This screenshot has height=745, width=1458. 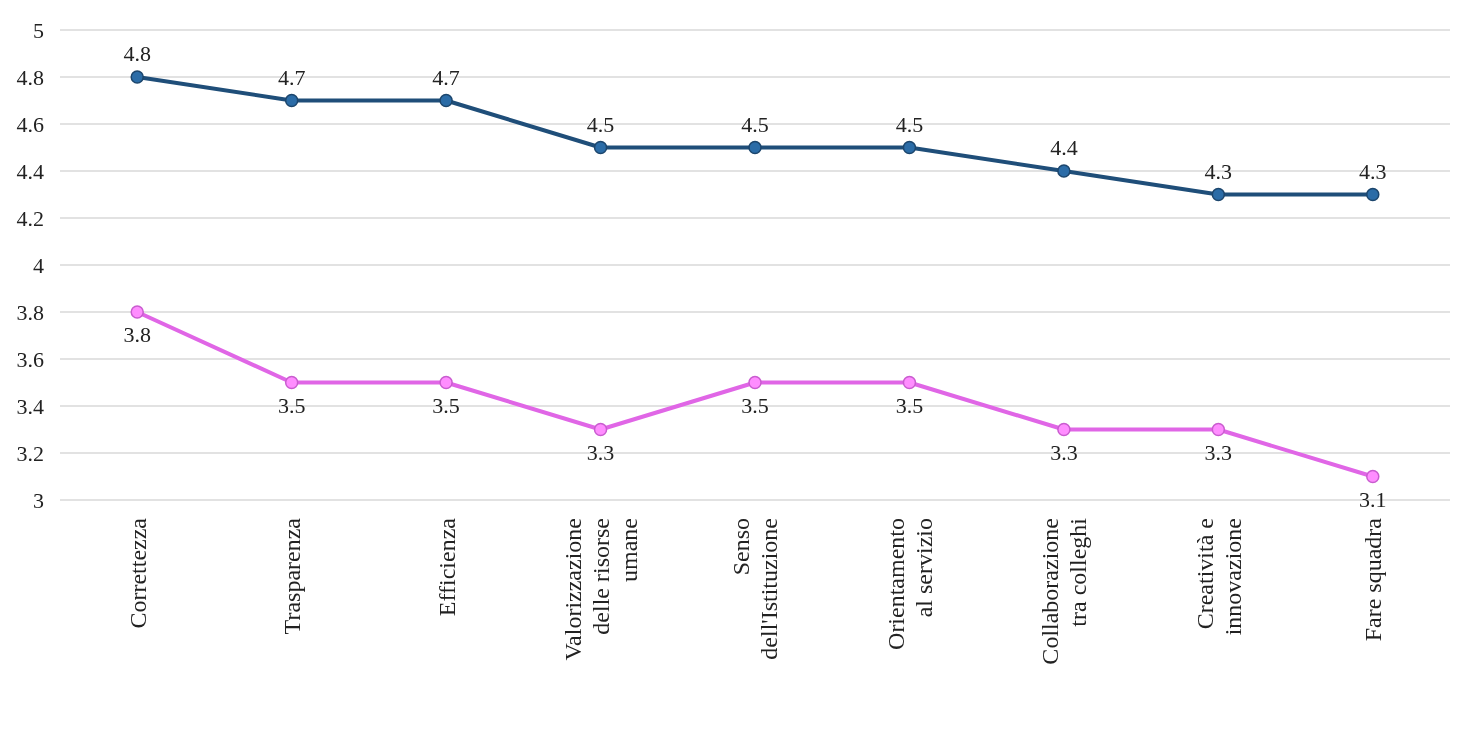 What do you see at coordinates (30, 406) in the screenshot?
I see `y-tick-label: 3.4` at bounding box center [30, 406].